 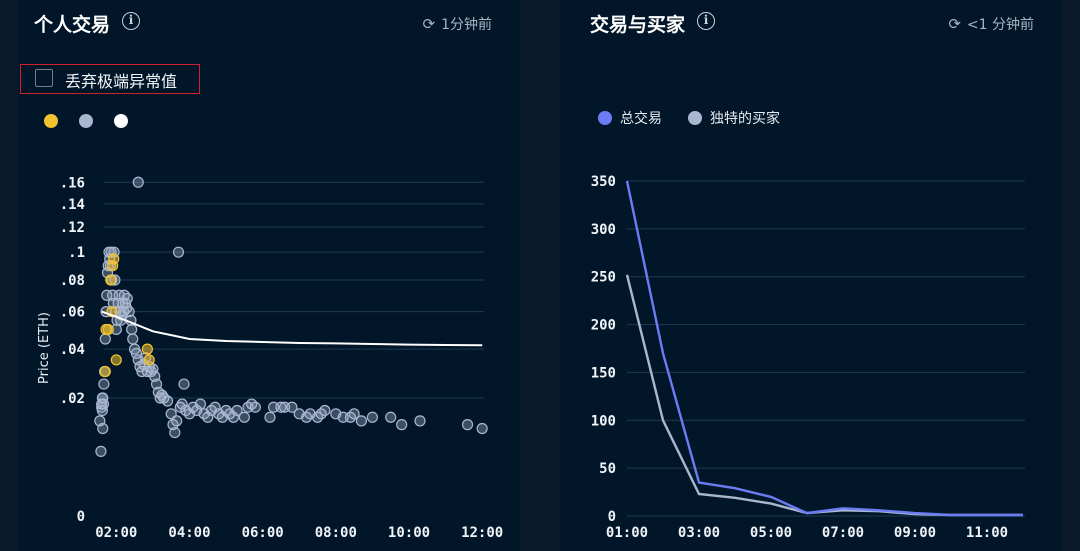 What do you see at coordinates (603, 278) in the screenshot?
I see `y-tick-label: 250` at bounding box center [603, 278].